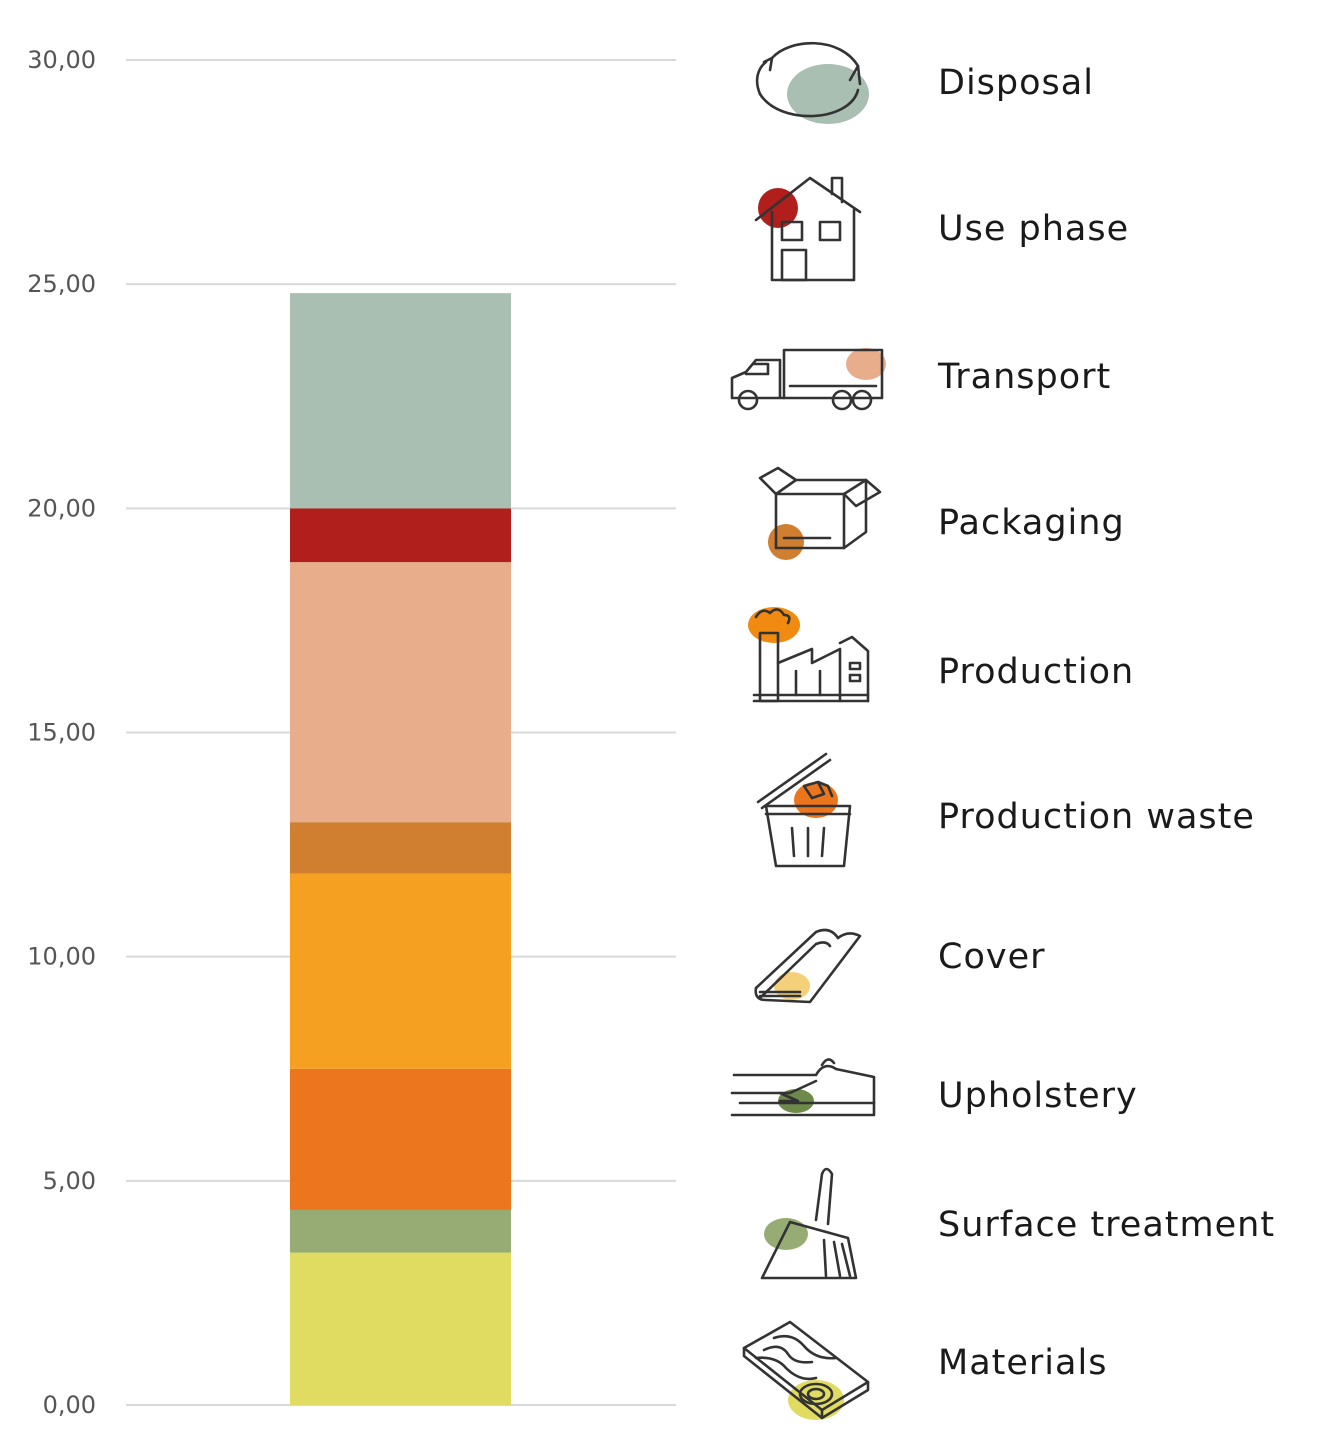 The image size is (1334, 1444). I want to click on y-tick-label: 20,00, so click(61, 508).